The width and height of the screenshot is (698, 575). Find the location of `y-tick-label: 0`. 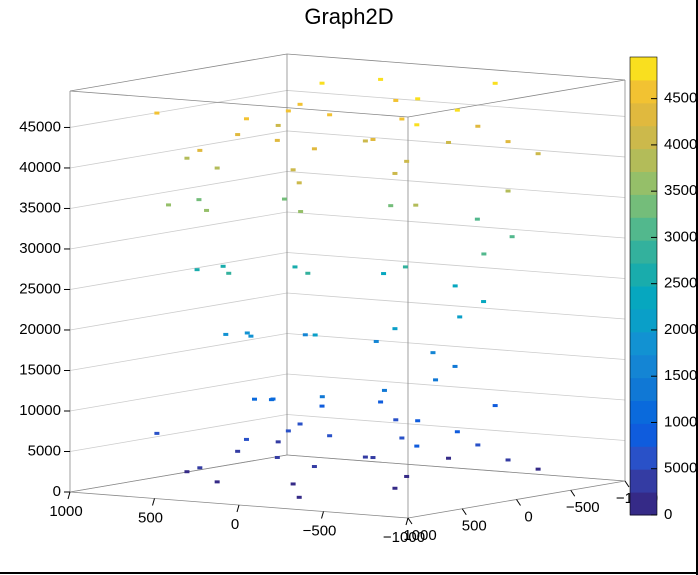

y-tick-label: 0 is located at coordinates (528, 516).